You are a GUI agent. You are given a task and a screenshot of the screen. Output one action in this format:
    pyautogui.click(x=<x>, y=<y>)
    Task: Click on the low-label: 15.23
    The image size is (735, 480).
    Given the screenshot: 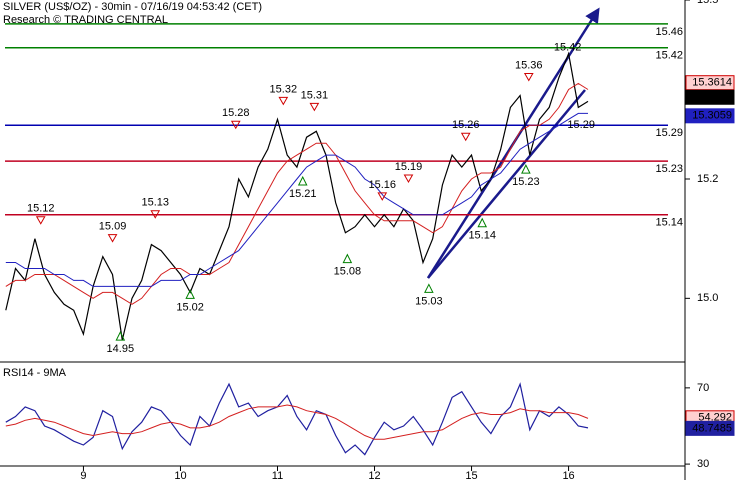 What is the action you would take?
    pyautogui.click(x=526, y=182)
    